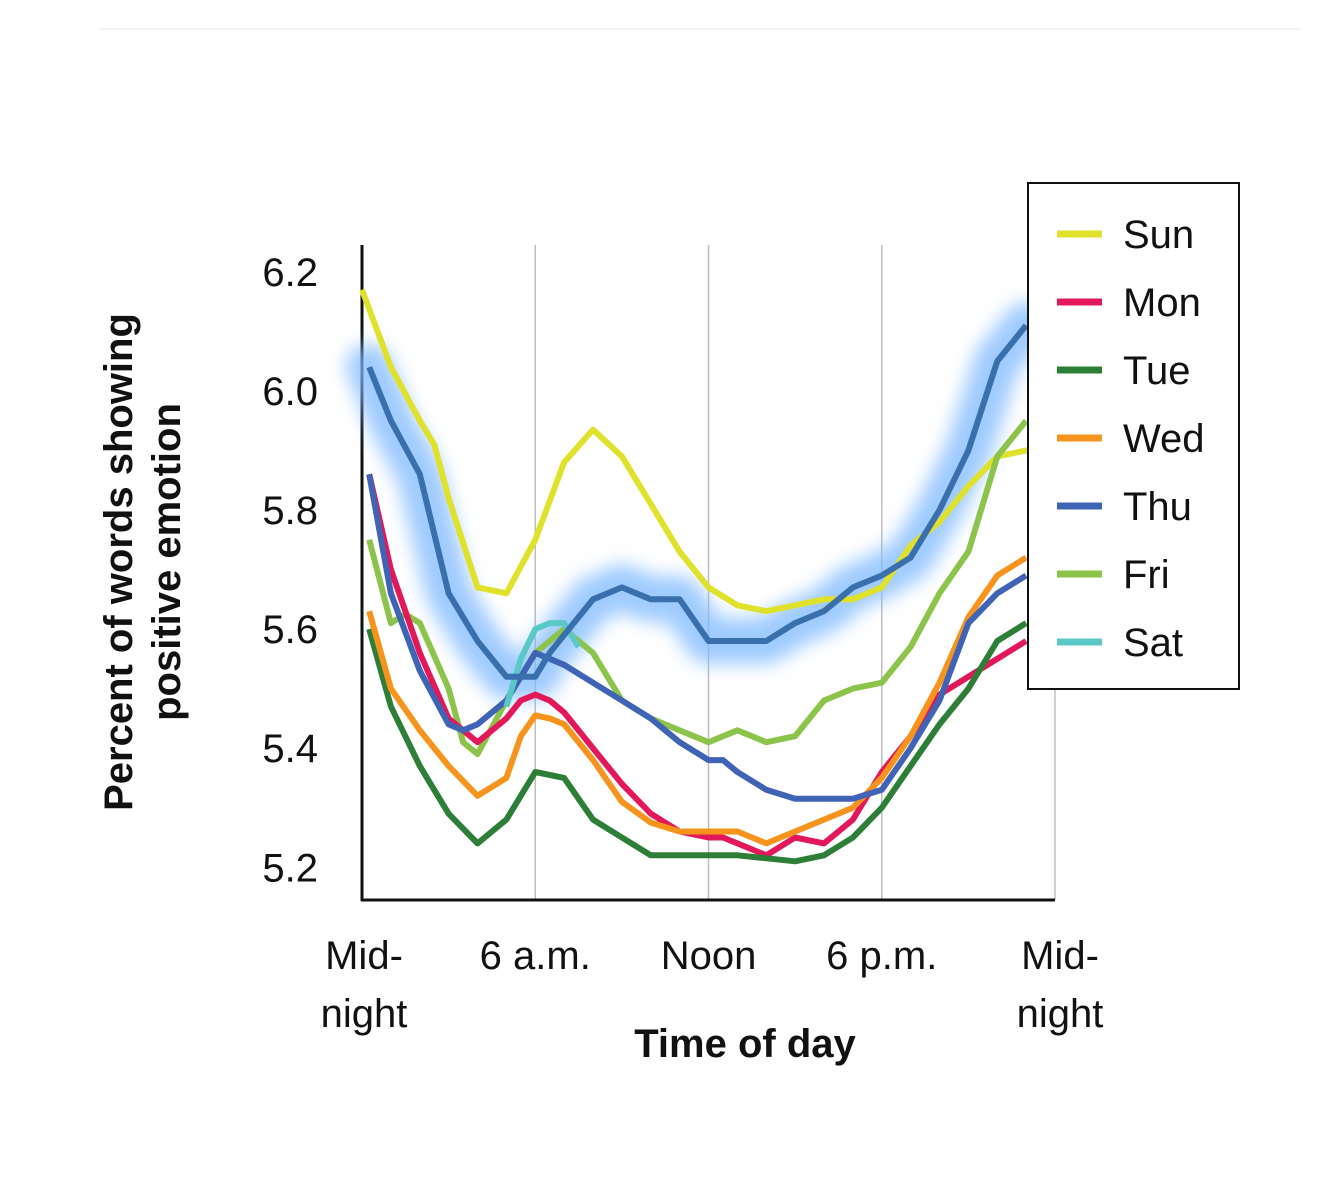  I want to click on legend-label-wed: Wed, so click(1164, 439).